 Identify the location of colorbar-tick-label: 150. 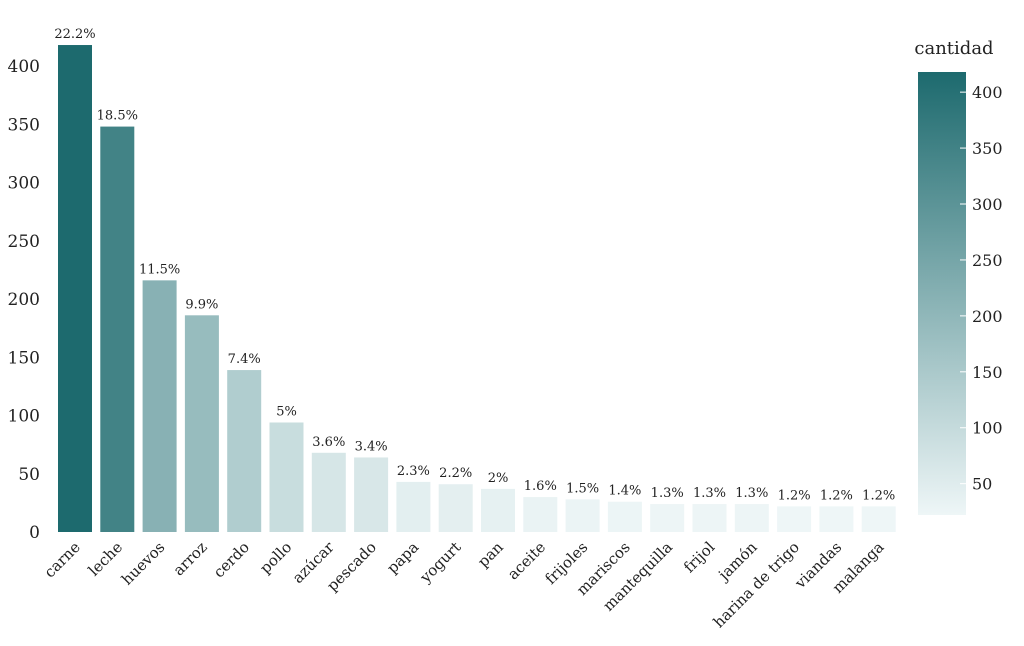
(987, 372).